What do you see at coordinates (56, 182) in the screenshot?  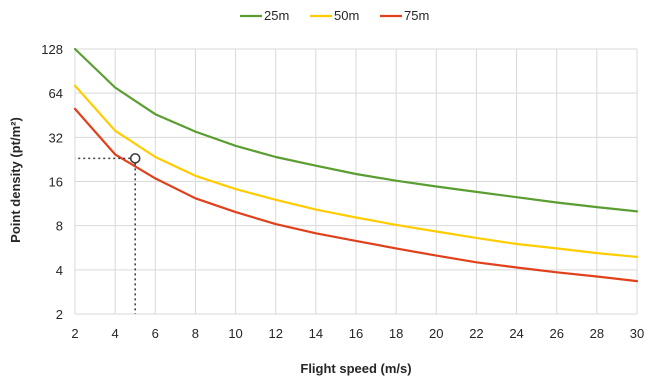 I see `y-tick-label: 16` at bounding box center [56, 182].